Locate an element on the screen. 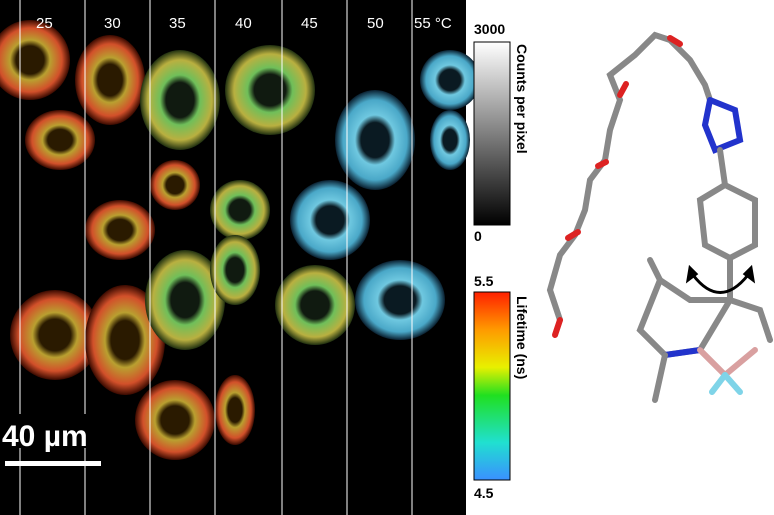 The height and width of the screenshot is (515, 774). intensity-colorbar: 3000 0 Counts per pixel is located at coordinates (501, 132).